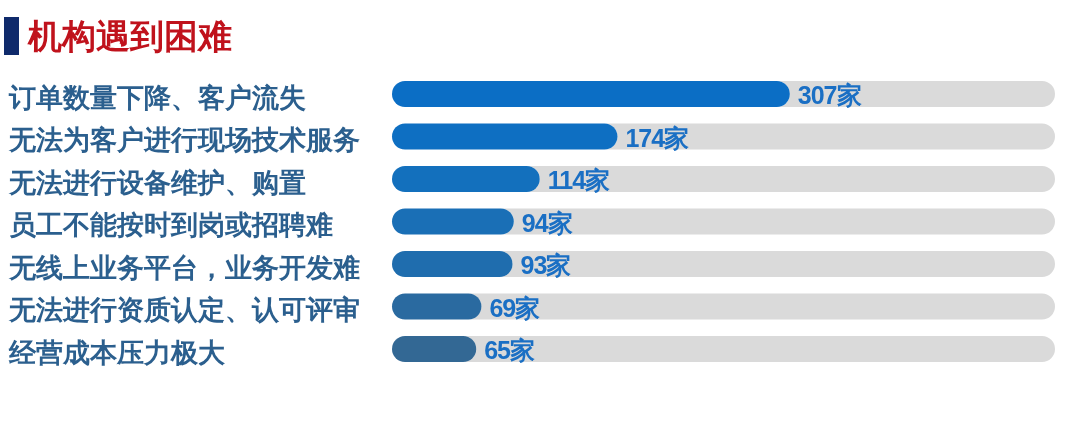  Describe the element at coordinates (547, 222) in the screenshot. I see `data-label: 94家` at that location.